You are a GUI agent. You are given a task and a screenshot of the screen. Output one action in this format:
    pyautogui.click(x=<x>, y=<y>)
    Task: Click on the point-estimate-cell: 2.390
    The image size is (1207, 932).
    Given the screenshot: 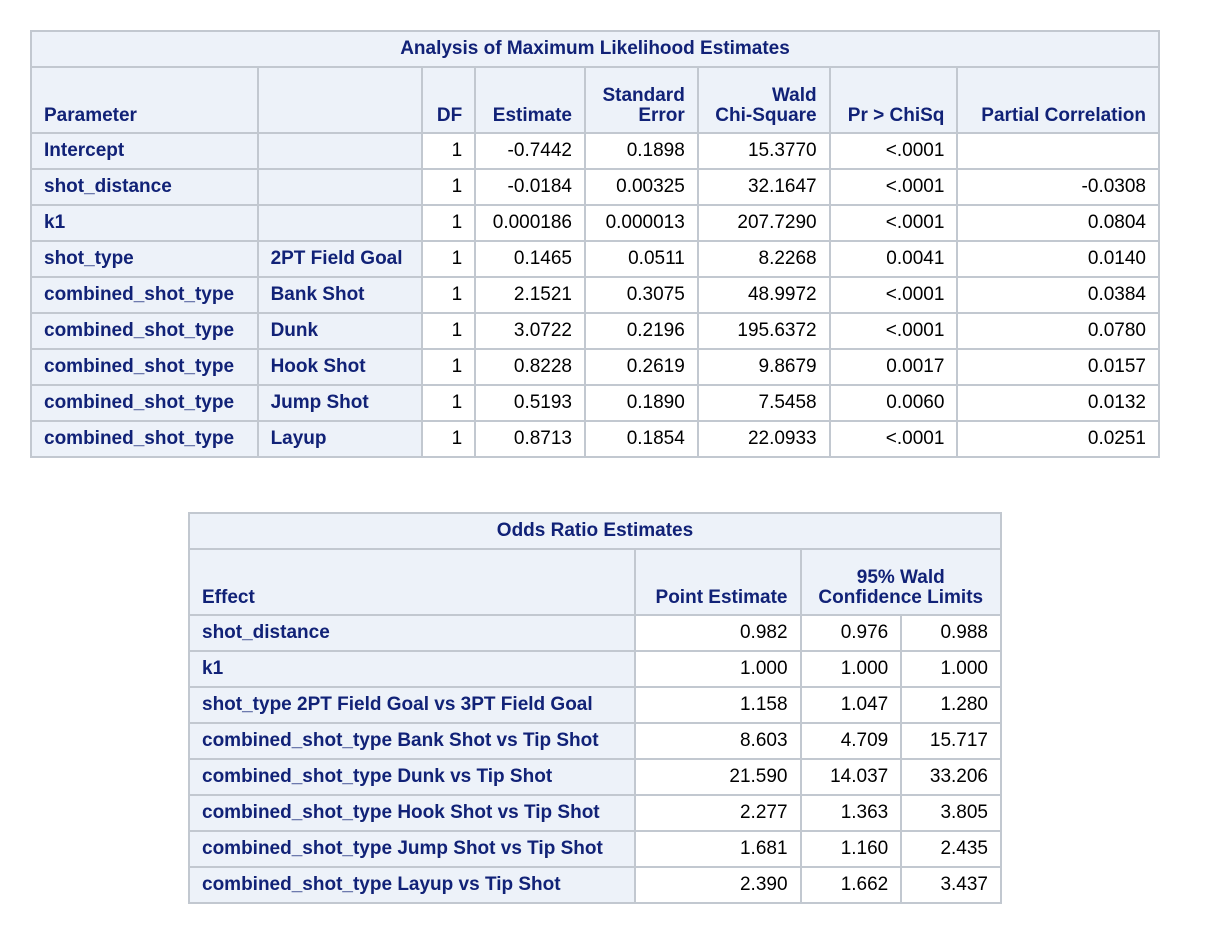 What is the action you would take?
    pyautogui.click(x=717, y=885)
    